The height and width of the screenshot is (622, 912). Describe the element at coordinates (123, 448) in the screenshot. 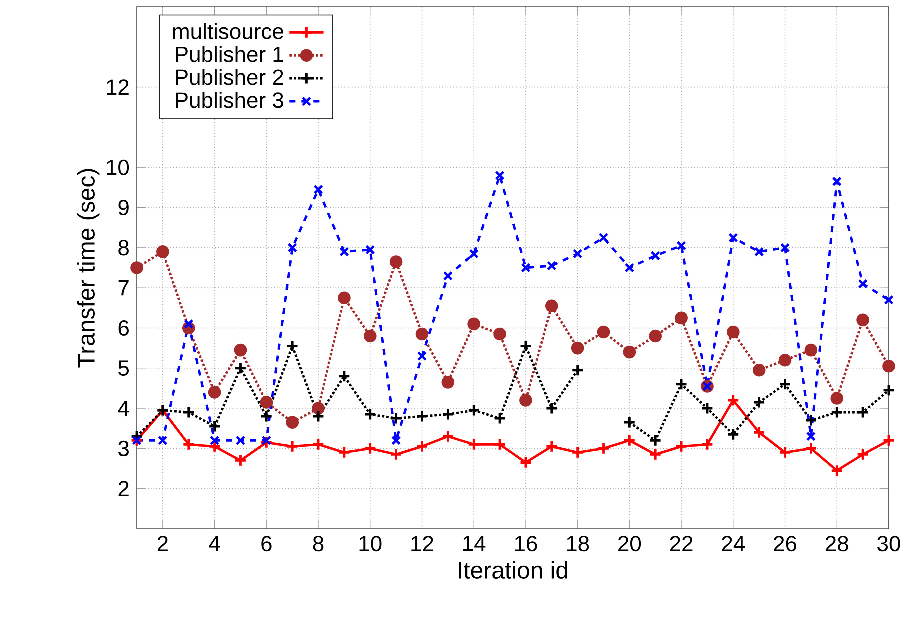

I see `y-tick-label: 3` at that location.